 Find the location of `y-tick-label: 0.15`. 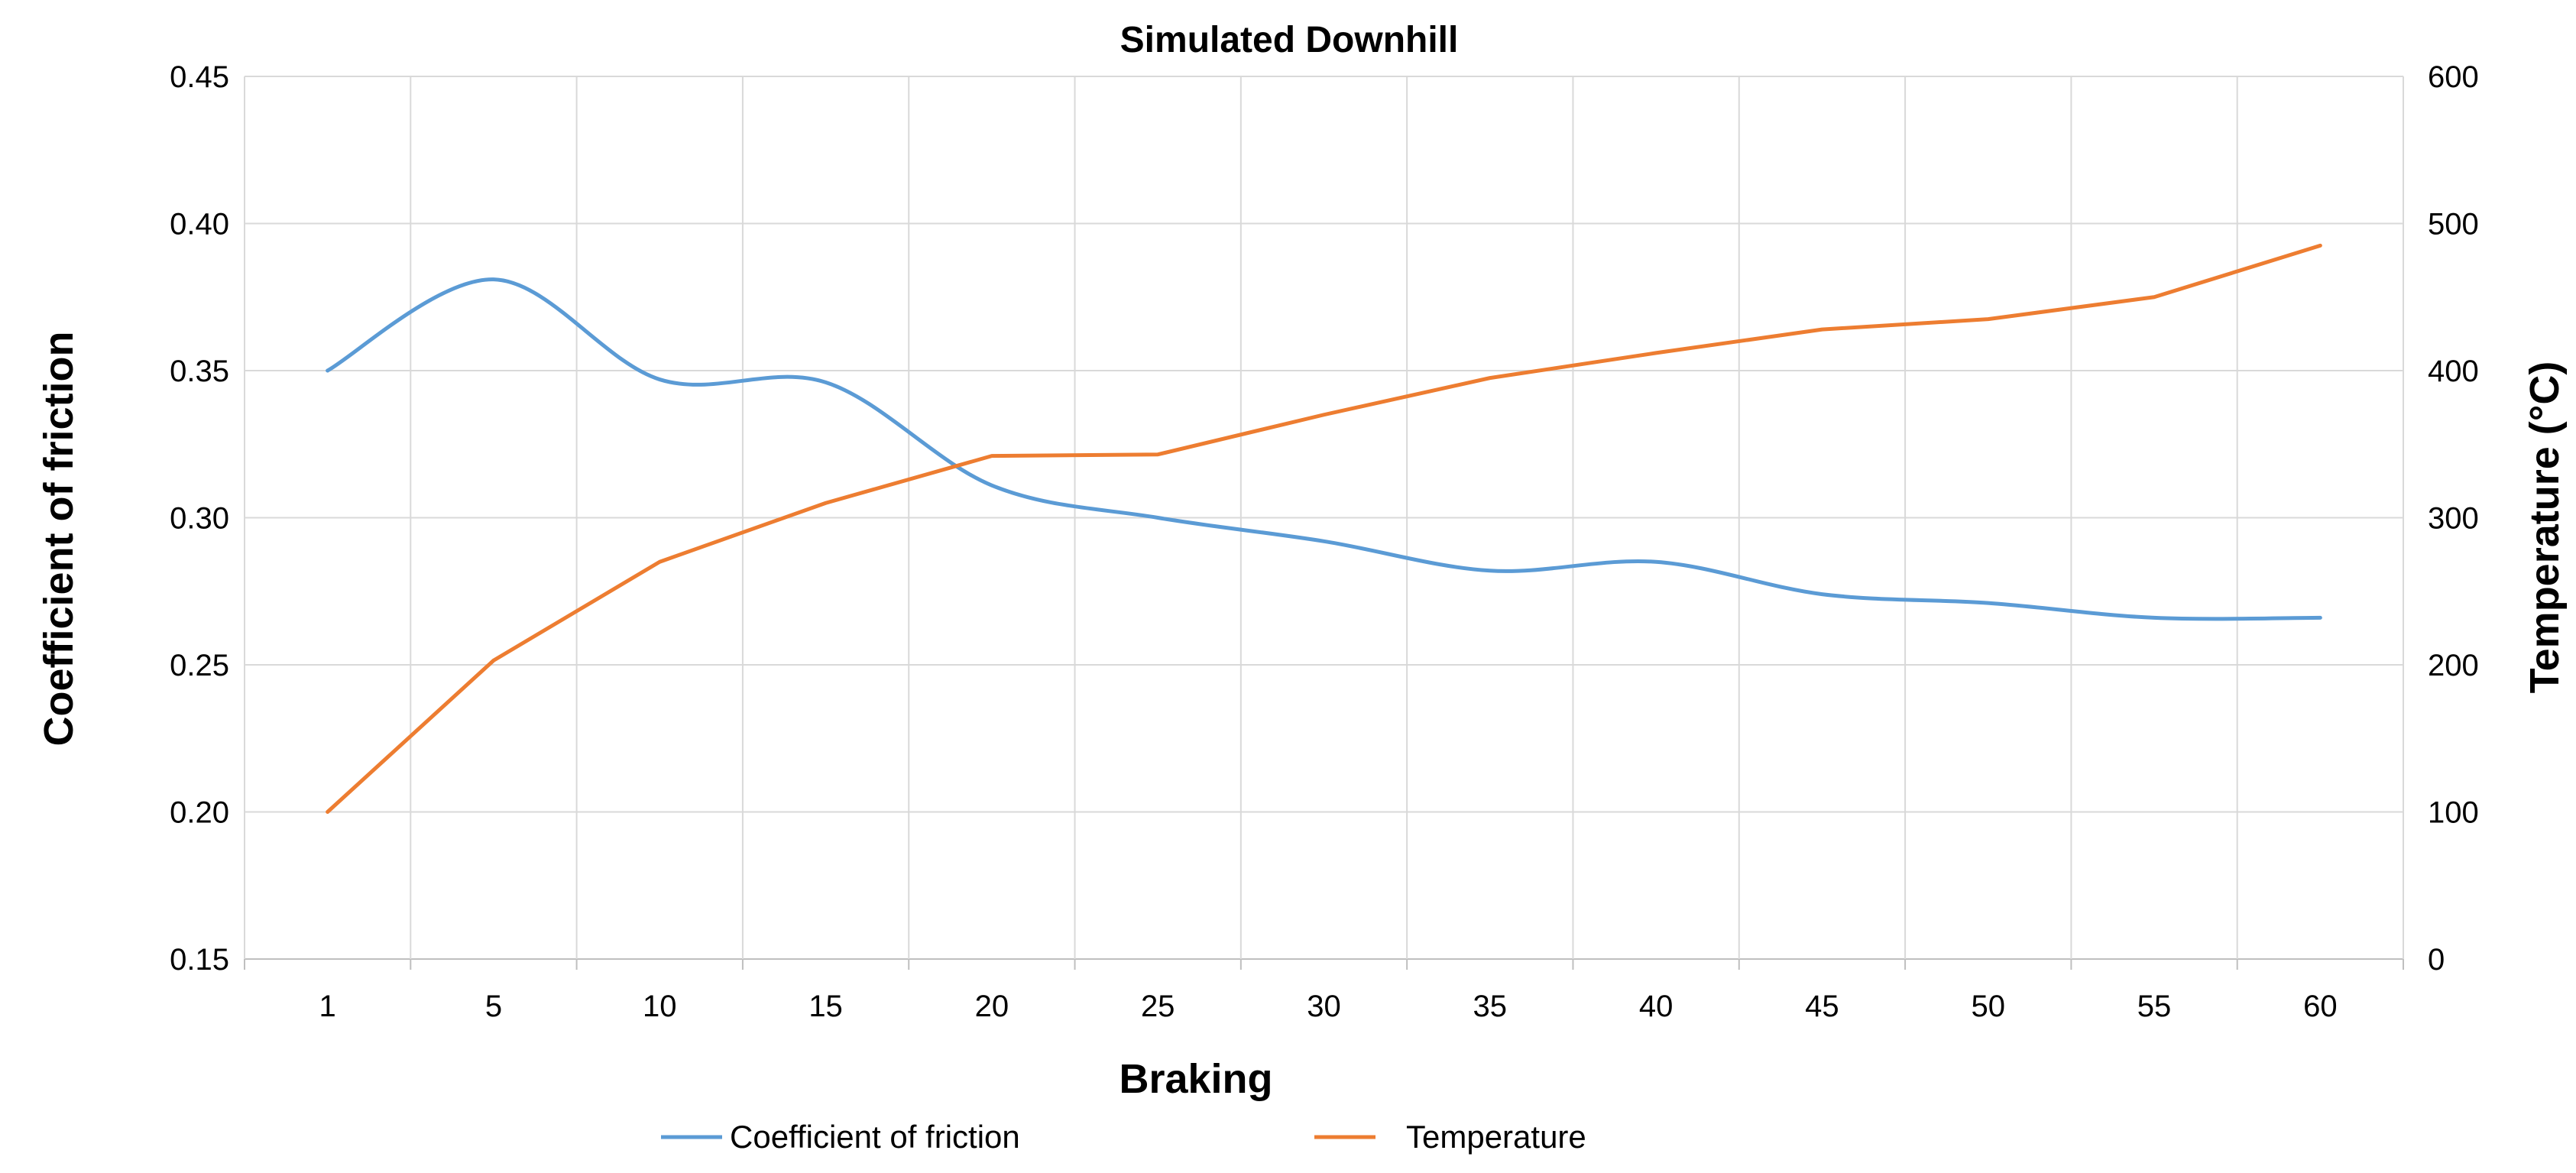

y-tick-label: 0.15 is located at coordinates (199, 960).